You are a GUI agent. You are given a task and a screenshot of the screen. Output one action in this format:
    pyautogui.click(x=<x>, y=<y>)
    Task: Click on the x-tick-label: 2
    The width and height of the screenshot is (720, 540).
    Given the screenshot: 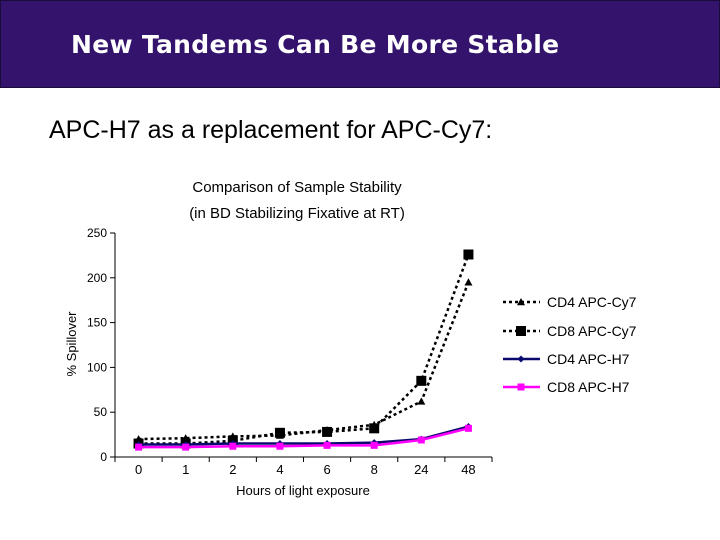 What is the action you would take?
    pyautogui.click(x=232, y=469)
    